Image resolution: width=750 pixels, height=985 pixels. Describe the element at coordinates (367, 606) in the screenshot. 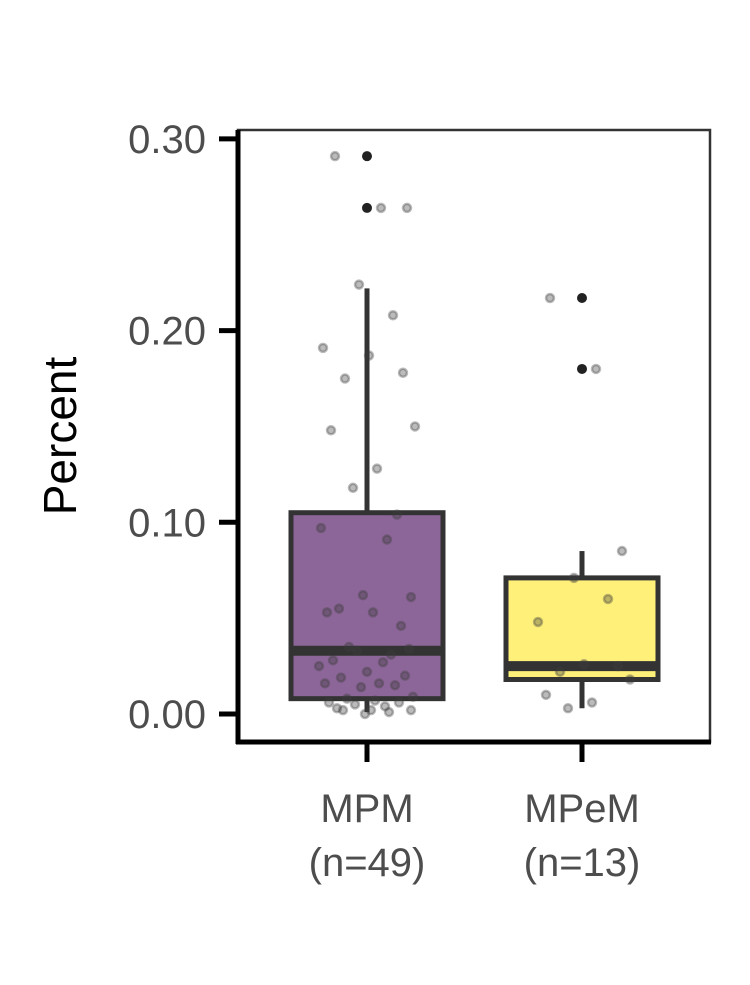

I see `box-body` at that location.